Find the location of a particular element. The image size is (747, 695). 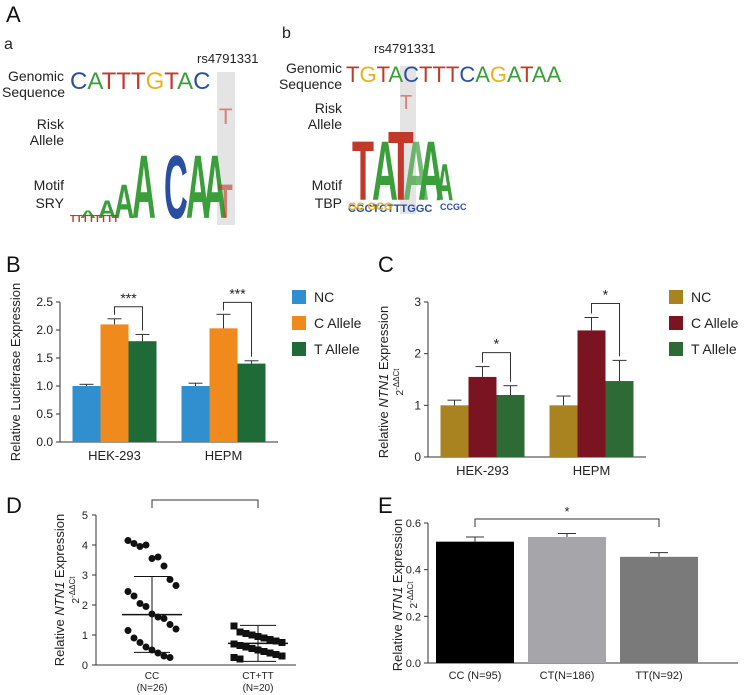

genomic-sequence-label-a: Genomic Sequence is located at coordinates (34, 84).